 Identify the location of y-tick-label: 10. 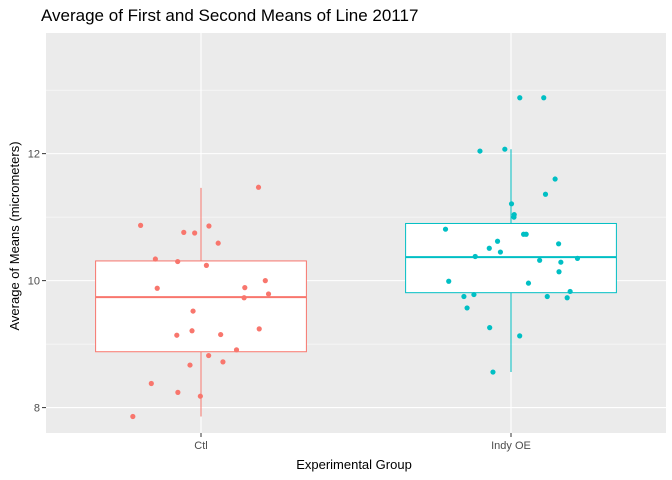
(34, 282).